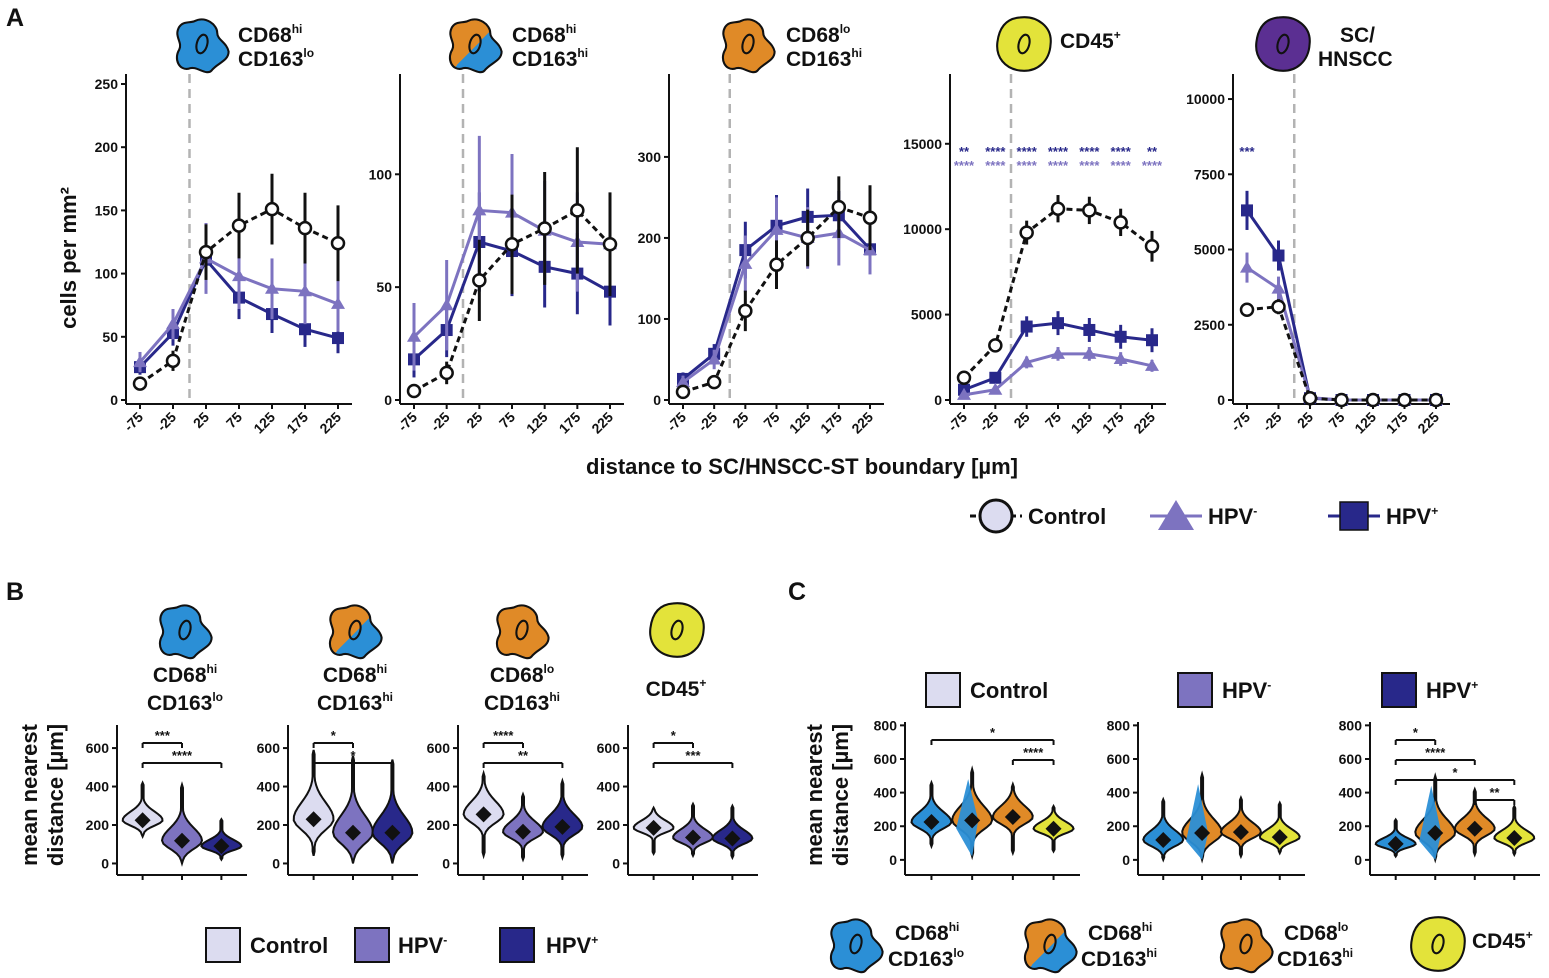  I want to click on hdr-a3-line2: CD163, so click(818, 59).